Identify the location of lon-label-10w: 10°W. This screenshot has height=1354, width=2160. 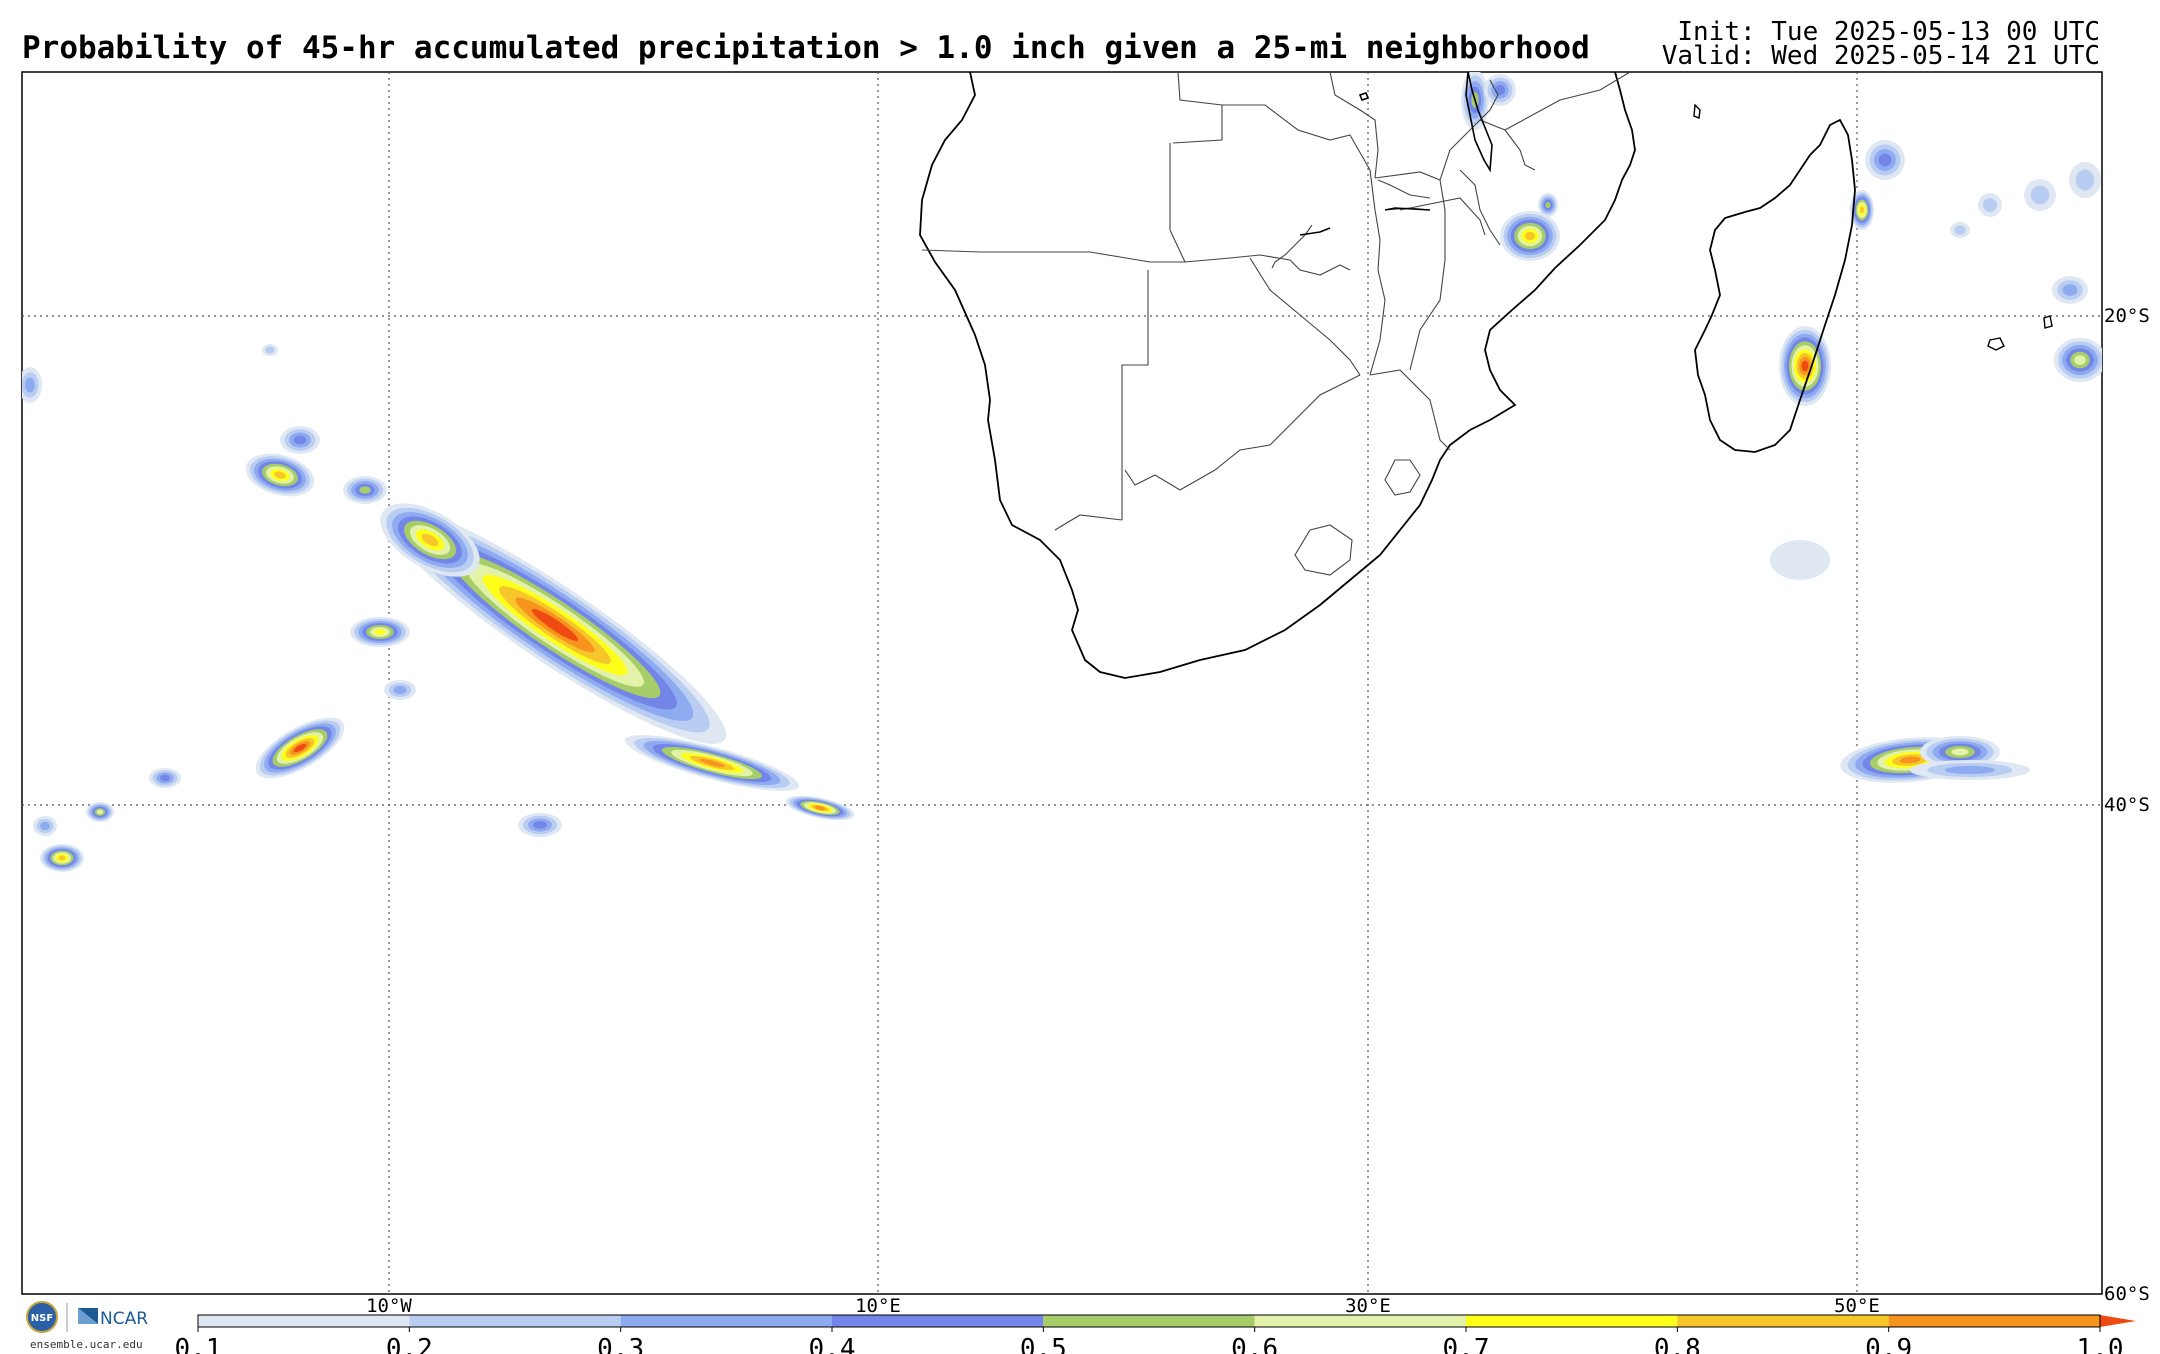
(389, 1306).